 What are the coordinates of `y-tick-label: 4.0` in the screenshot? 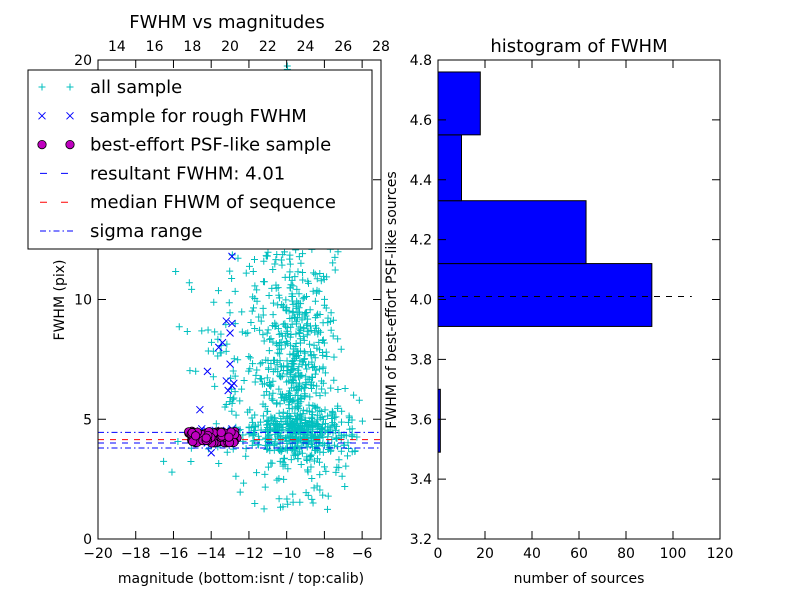 It's located at (421, 301).